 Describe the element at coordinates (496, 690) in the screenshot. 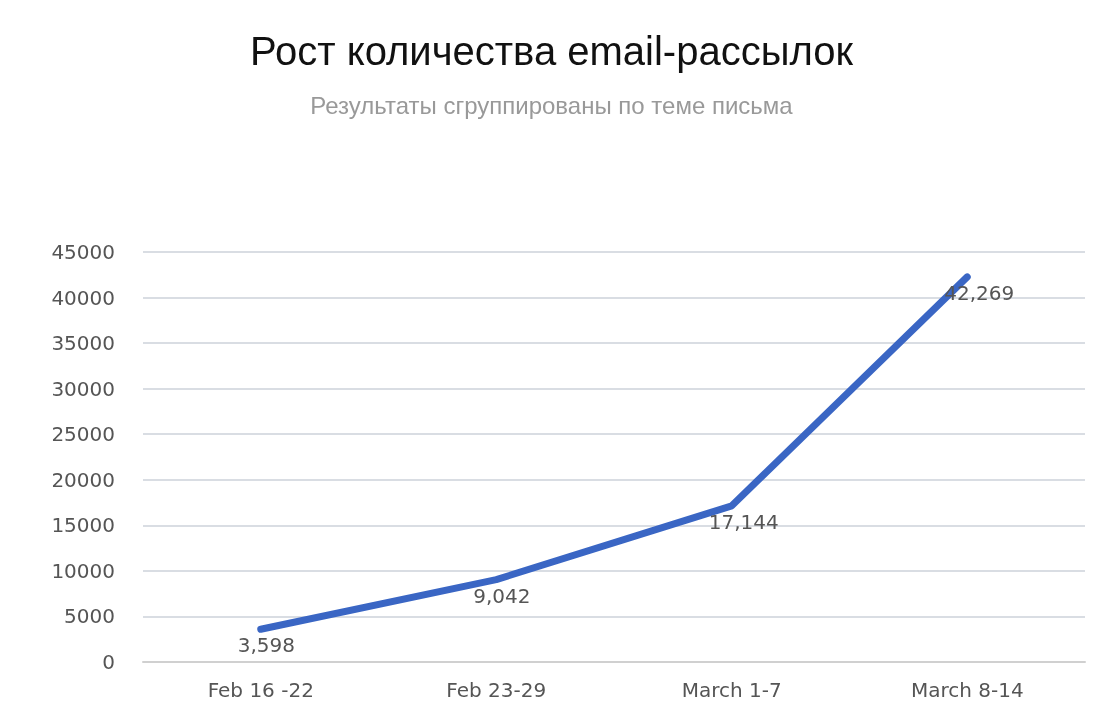

I see `x-tick-label: Feb 23-29` at that location.